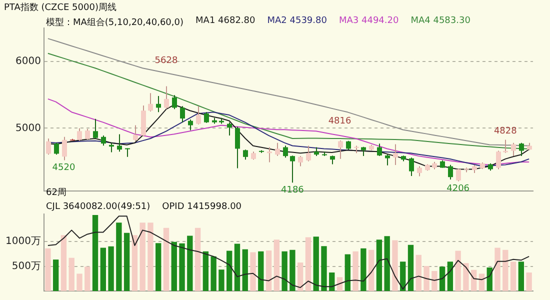 This screenshot has height=300, width=550. What do you see at coordinates (64, 168) in the screenshot?
I see `annotation: 4520` at bounding box center [64, 168].